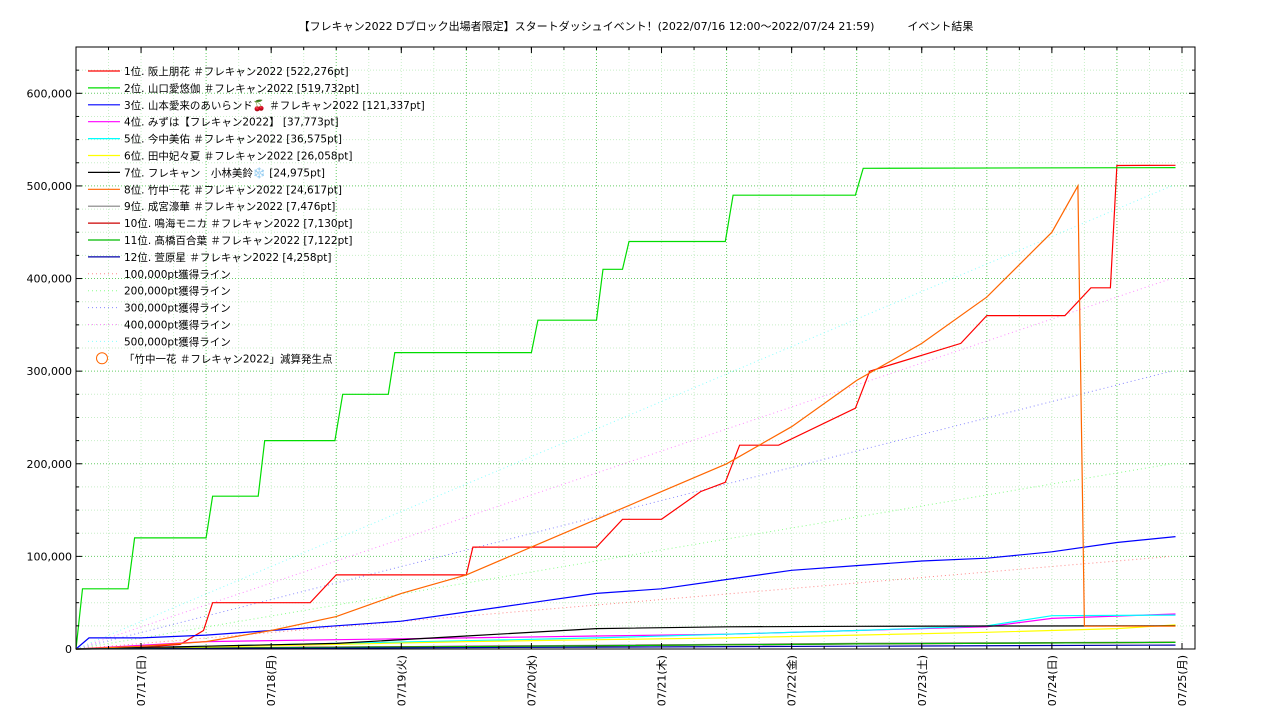 The width and height of the screenshot is (1280, 720). I want to click on x-tick-label: 07/18(月), so click(271, 680).